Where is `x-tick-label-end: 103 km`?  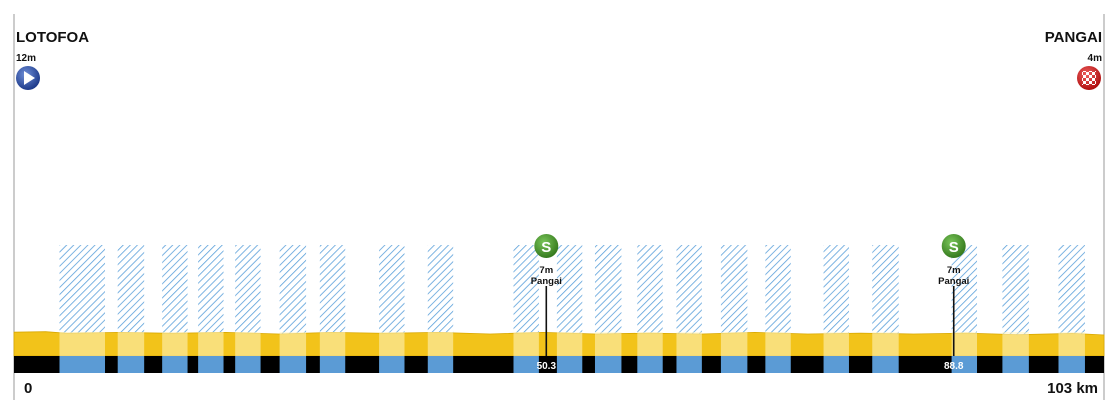 x-tick-label-end: 103 km is located at coordinates (1072, 388).